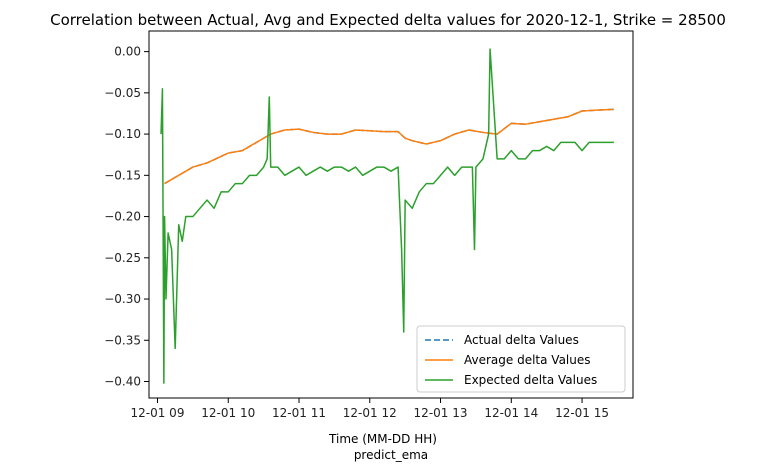 The height and width of the screenshot is (471, 767). I want to click on y-tick-label: −0.35, so click(122, 340).